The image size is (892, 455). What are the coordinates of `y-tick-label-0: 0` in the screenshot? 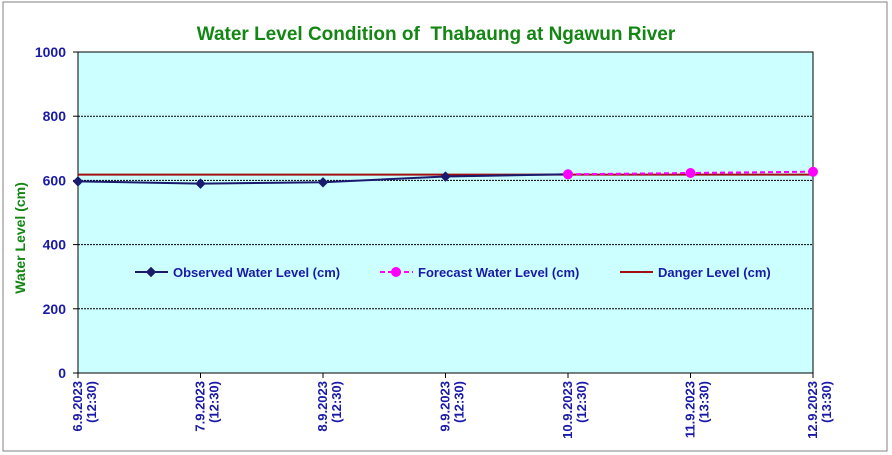 It's located at (62, 373).